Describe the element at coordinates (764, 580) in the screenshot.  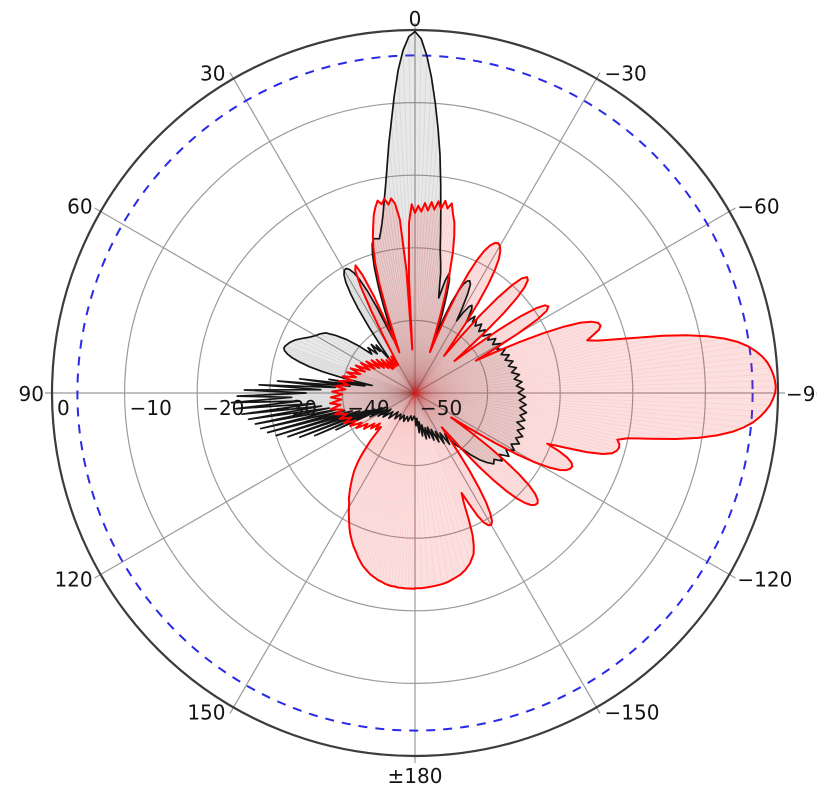
I see `angle-label: −120` at that location.